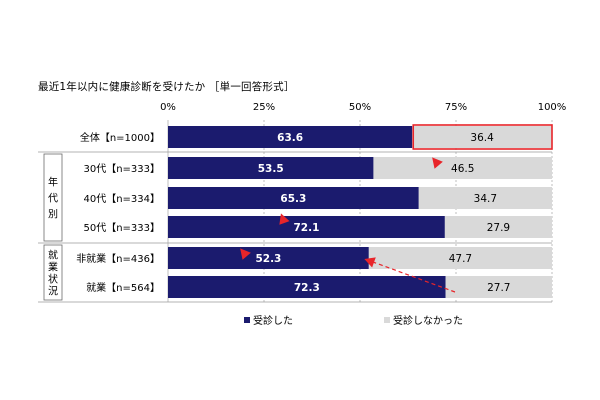 Image resolution: width=600 pixels, height=400 pixels. I want to click on x-tick-label: 75%, so click(456, 107).